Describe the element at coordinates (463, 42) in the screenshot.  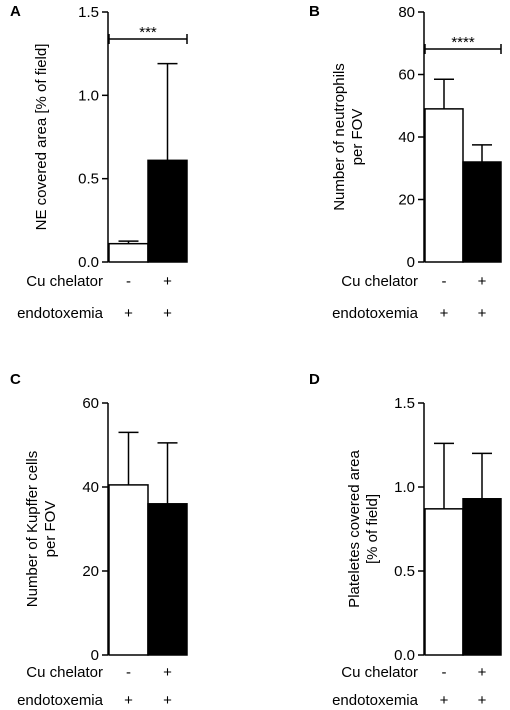
I see `chart-b-significance-label: ****` at that location.